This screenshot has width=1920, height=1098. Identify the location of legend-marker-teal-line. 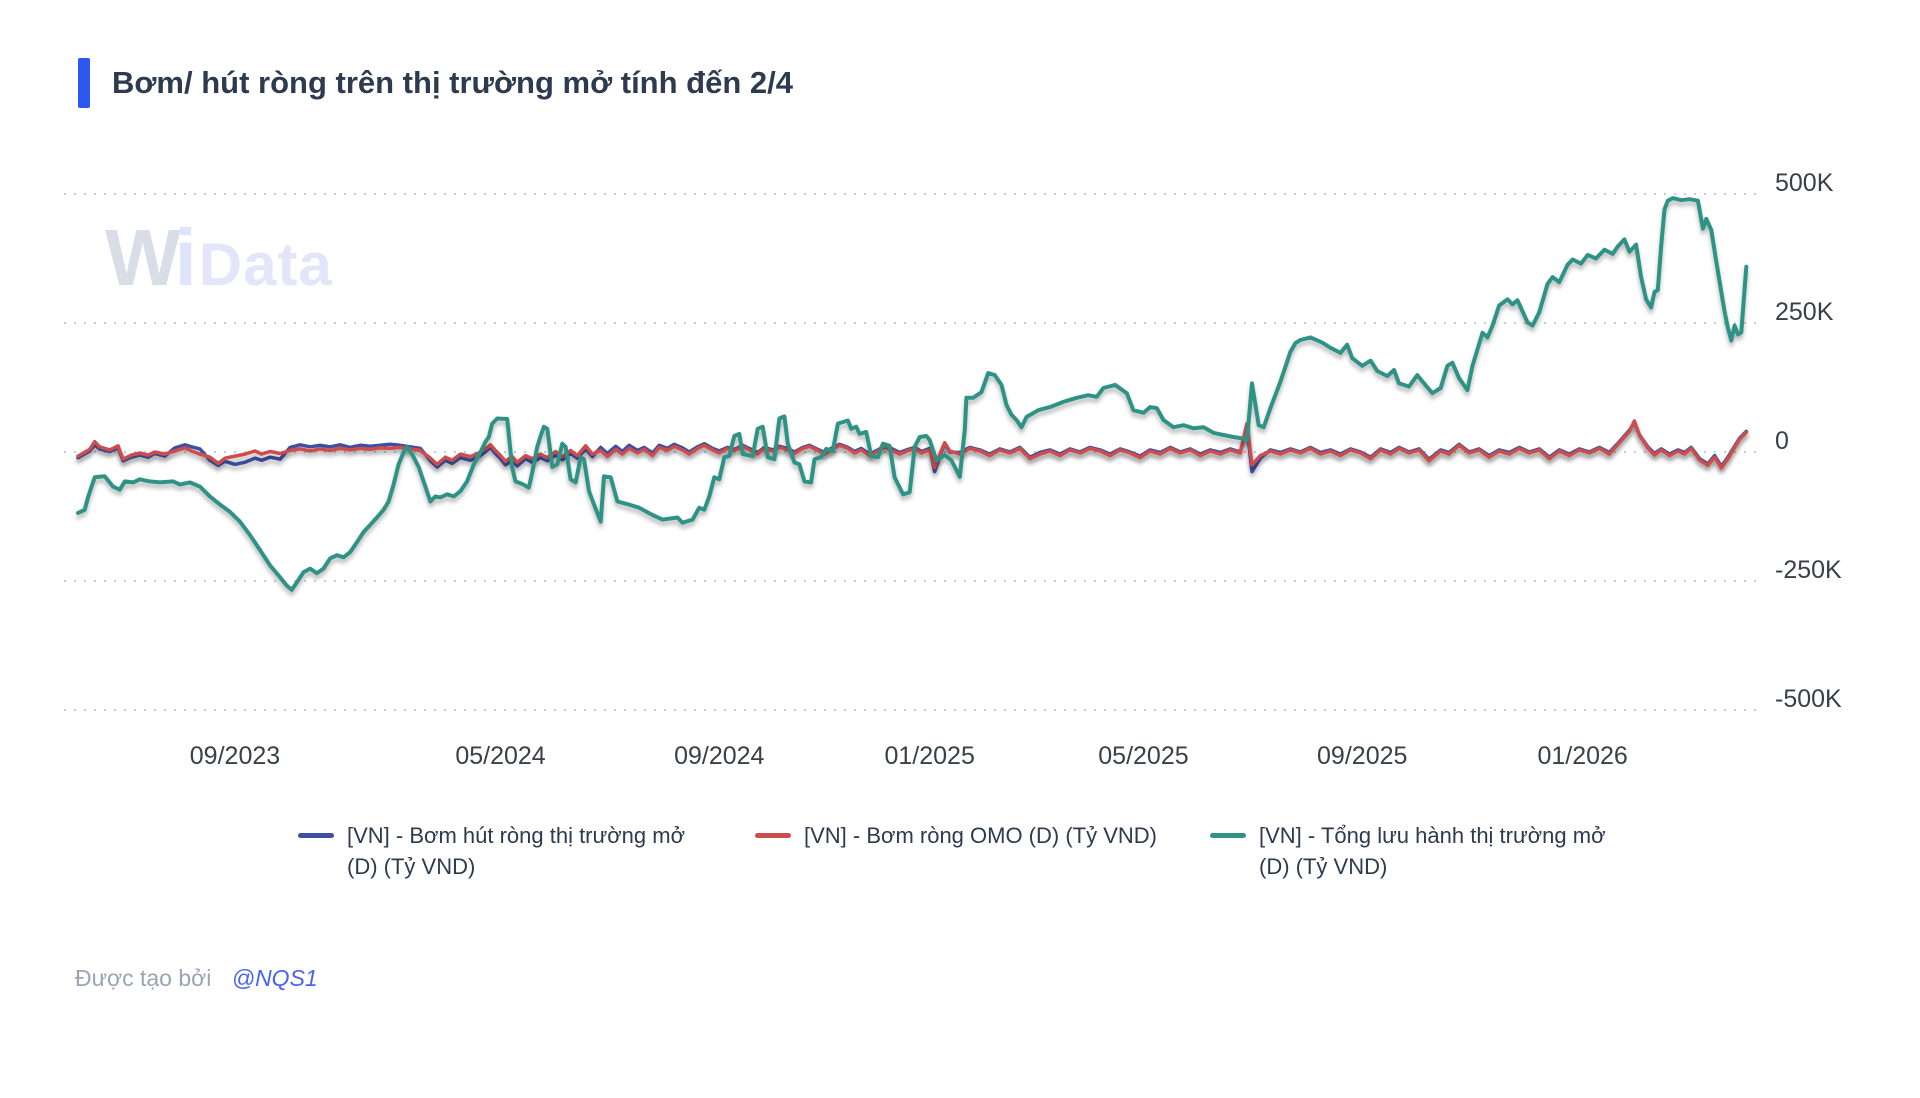
(1228, 835).